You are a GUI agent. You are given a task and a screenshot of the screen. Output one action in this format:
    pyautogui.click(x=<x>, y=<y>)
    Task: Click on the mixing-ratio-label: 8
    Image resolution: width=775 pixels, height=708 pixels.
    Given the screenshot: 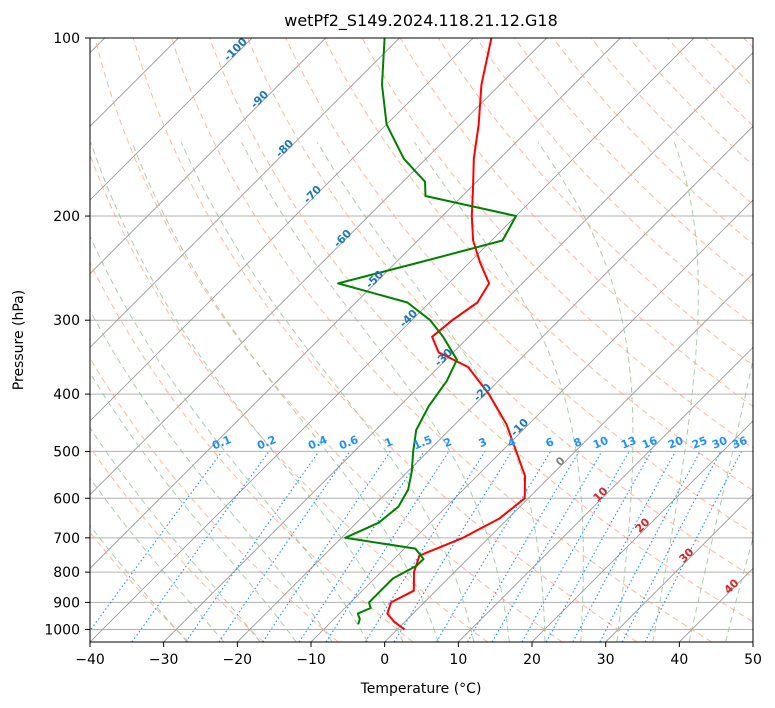 What is the action you would take?
    pyautogui.click(x=578, y=442)
    